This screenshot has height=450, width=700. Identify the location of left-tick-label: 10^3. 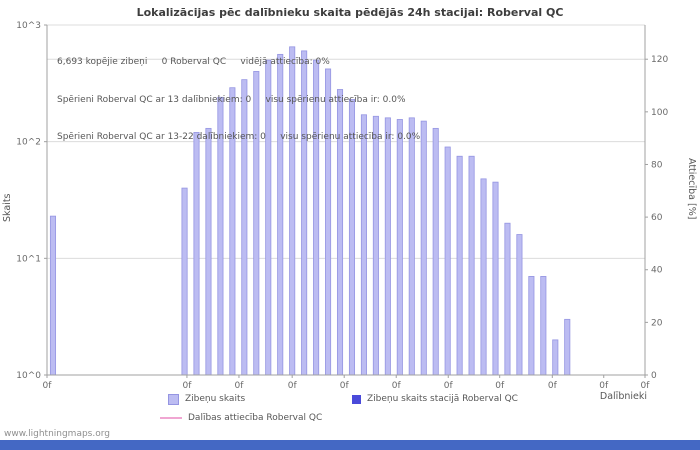
(28, 26).